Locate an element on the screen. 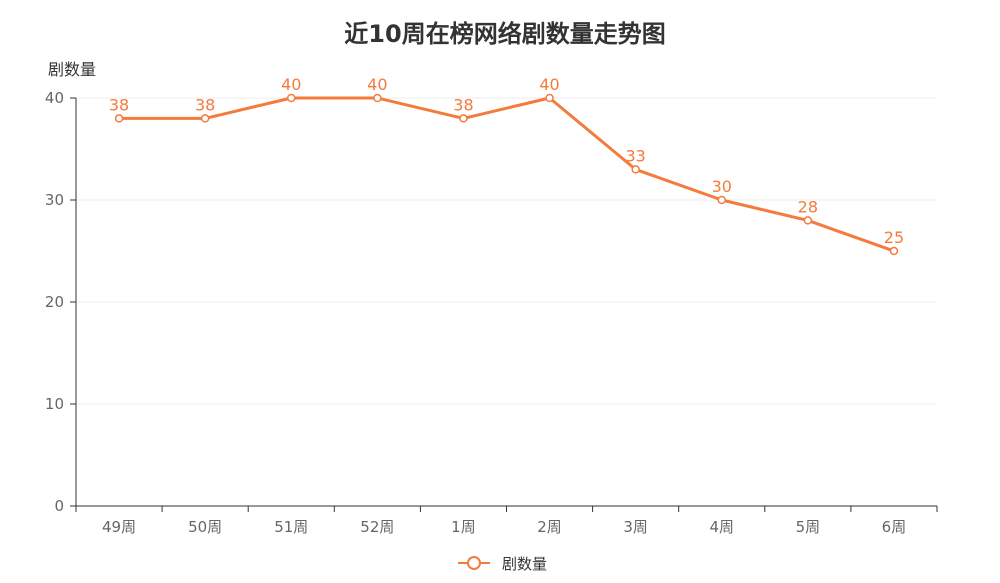  x-tick-label: 3周 is located at coordinates (635, 527).